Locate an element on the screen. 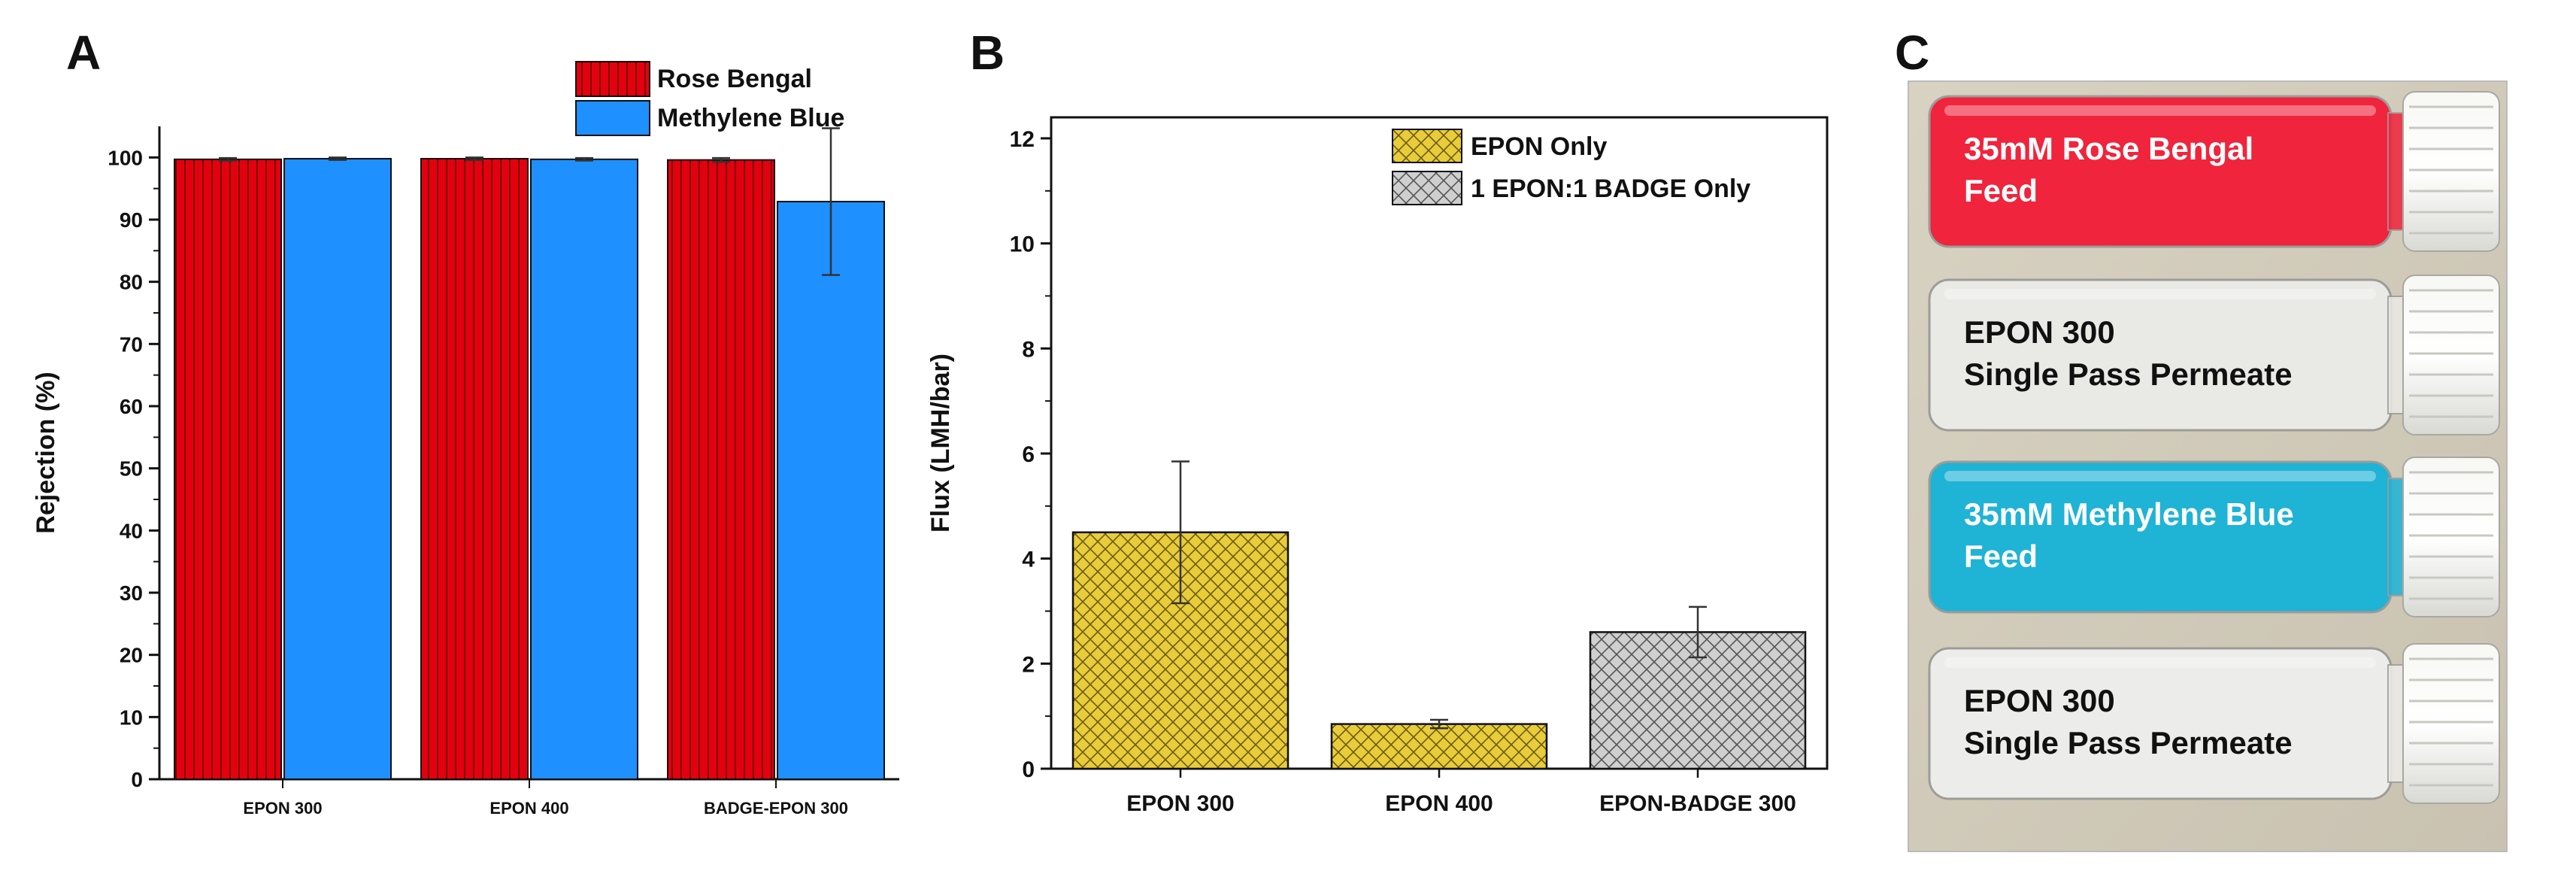 This screenshot has width=2576, height=877. y-tick-label: 12 is located at coordinates (1022, 139).